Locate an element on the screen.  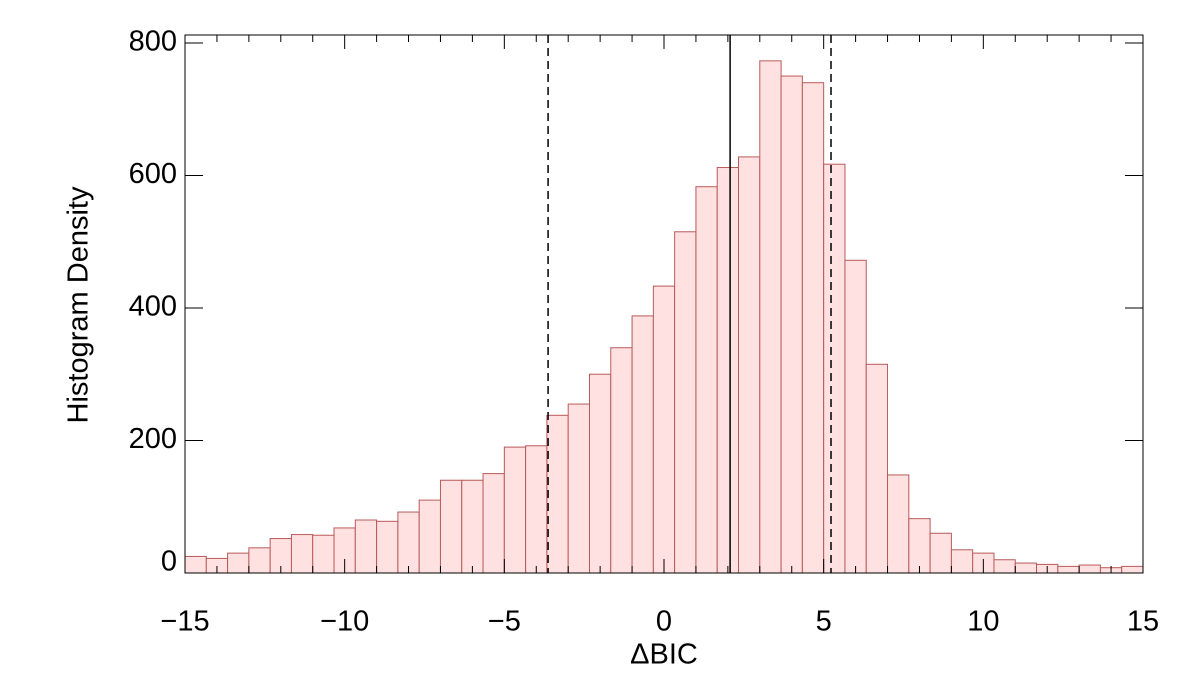
x-axis-label: ΔBIC is located at coordinates (664, 655).